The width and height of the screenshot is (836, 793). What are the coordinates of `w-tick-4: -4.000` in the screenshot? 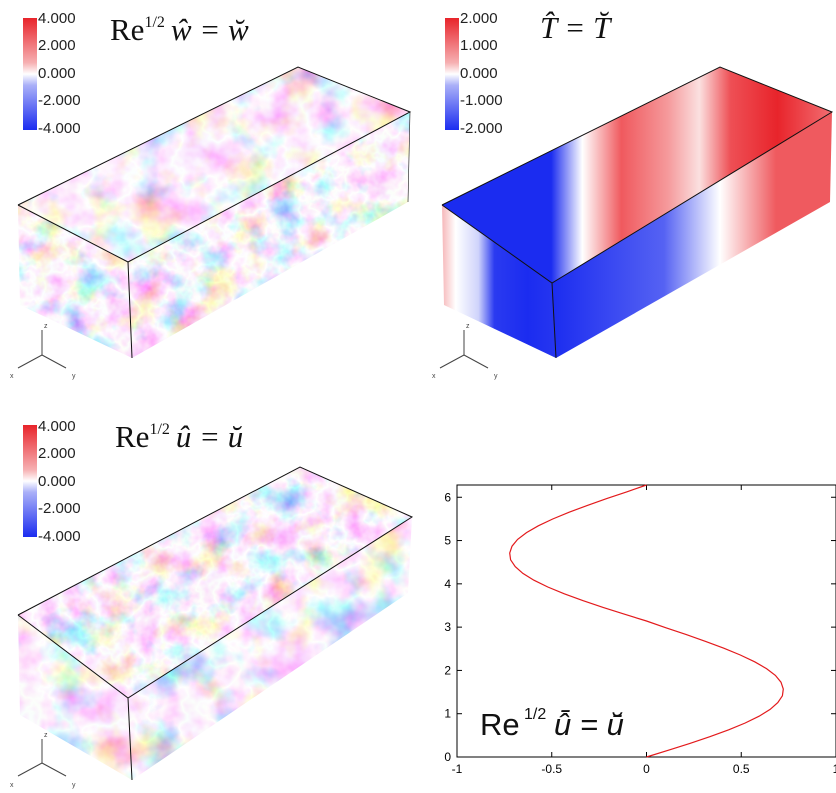 It's located at (59, 128).